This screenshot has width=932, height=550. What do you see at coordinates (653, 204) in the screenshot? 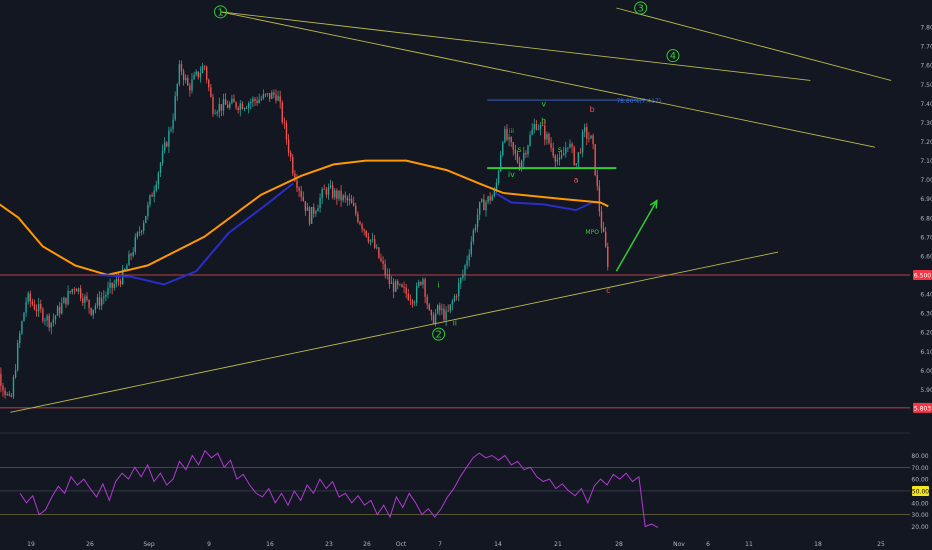
I see `forecast-arrow-head` at bounding box center [653, 204].